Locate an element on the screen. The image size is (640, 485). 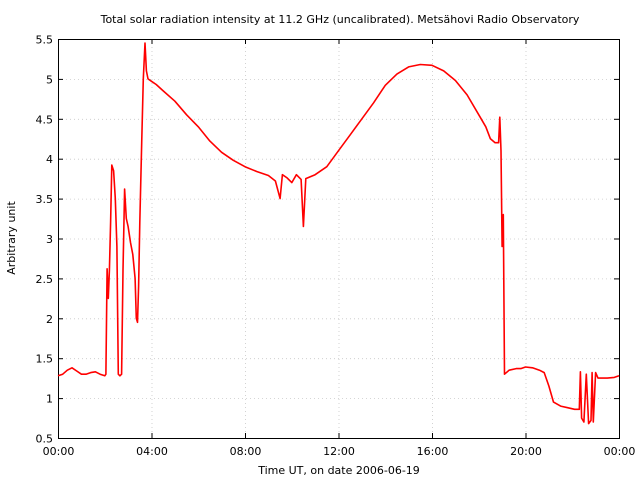
y-tick-label: 2.5 is located at coordinates (45, 279).